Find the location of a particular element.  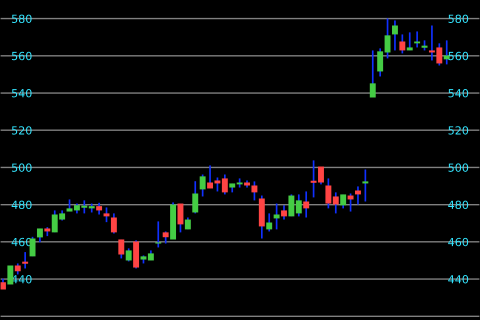

y2-tick-label: 580 is located at coordinates (458, 18).